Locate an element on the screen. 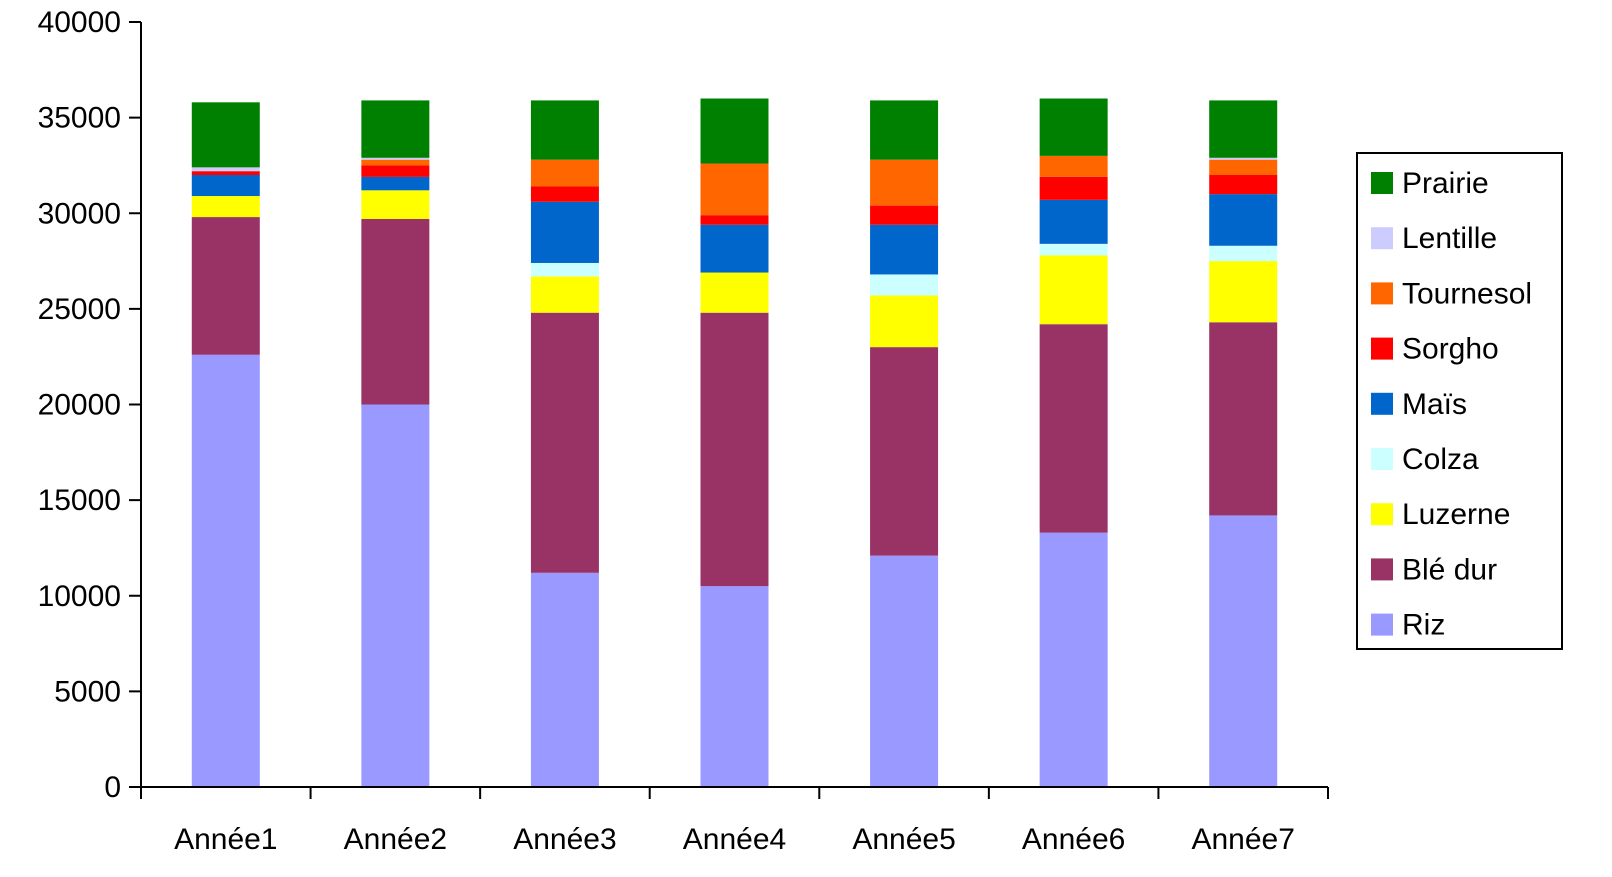 This screenshot has width=1612, height=877. bar-segment-blé-dur-7 is located at coordinates (1243, 419).